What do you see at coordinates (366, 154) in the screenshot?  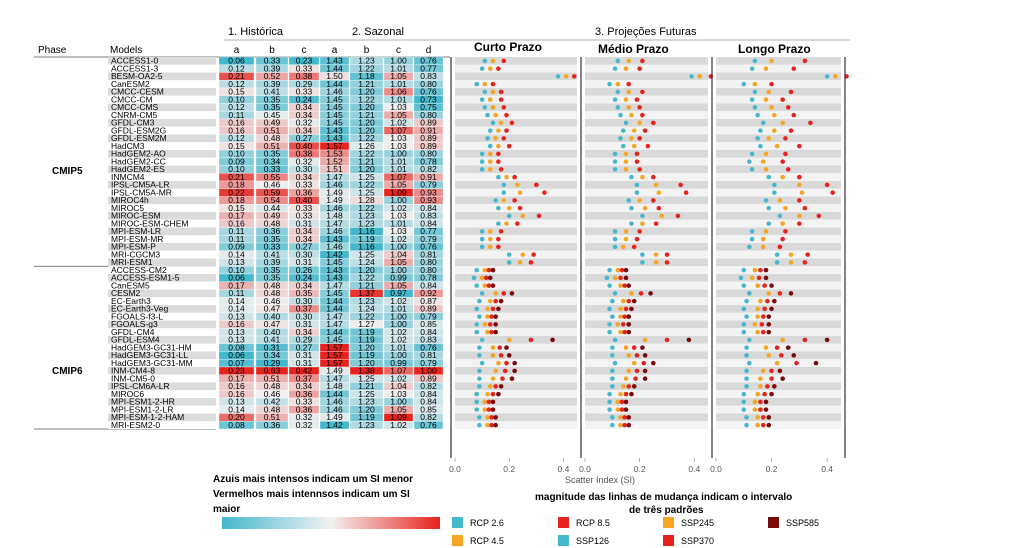 I see `cell-value: 1.22` at bounding box center [366, 154].